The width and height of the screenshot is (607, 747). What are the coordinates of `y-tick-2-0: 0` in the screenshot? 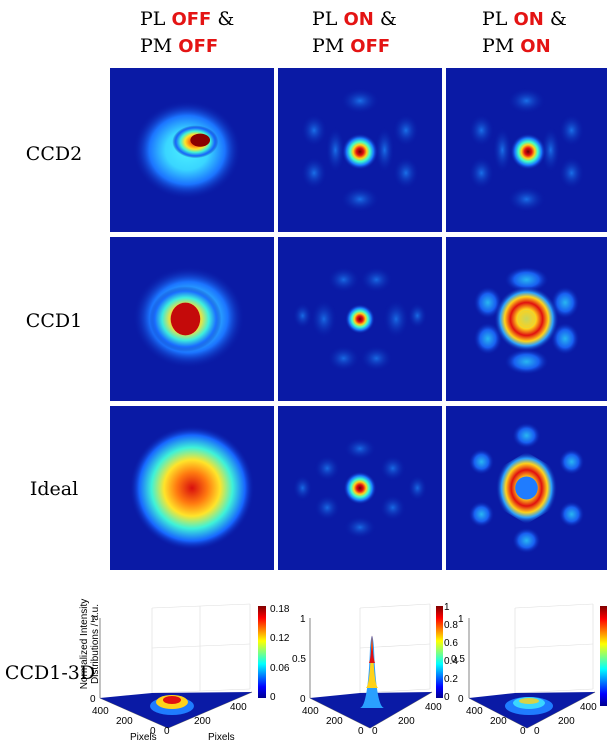 It's located at (361, 731).